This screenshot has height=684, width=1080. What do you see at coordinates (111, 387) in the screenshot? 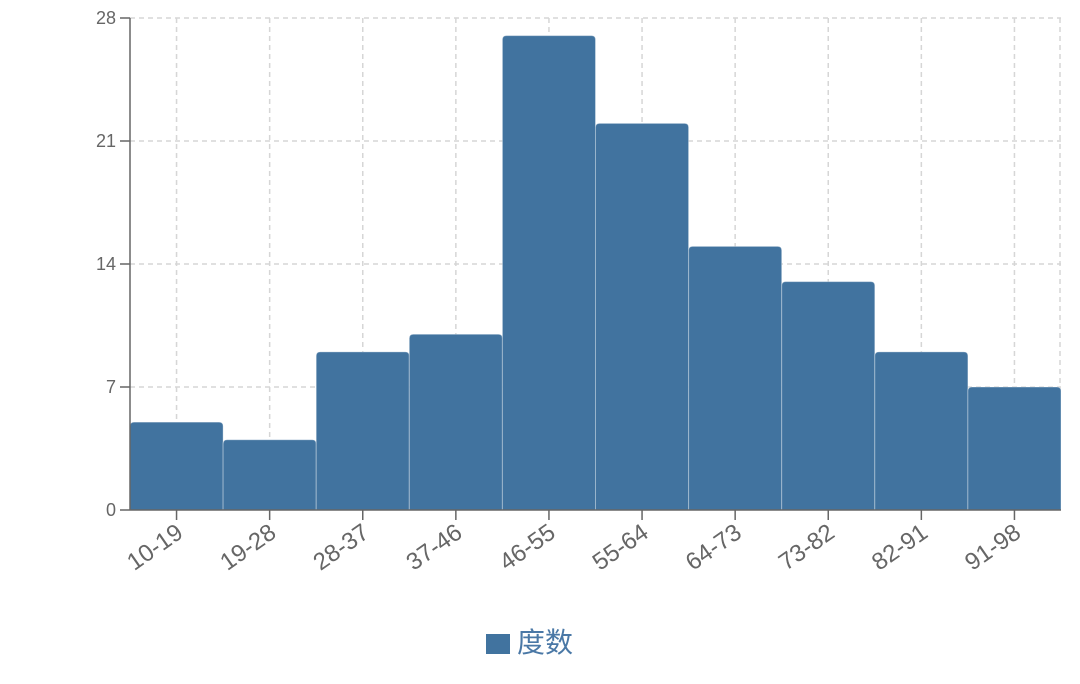
I see `y-tick-label: 7` at bounding box center [111, 387].